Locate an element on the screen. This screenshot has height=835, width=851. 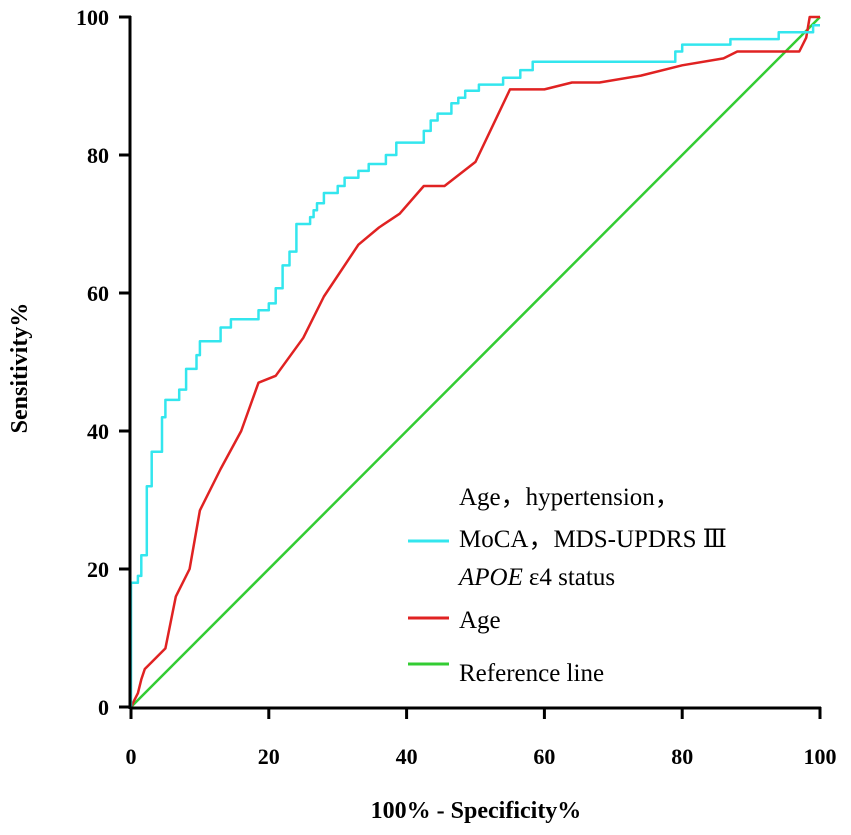
y-tick-label: 40 is located at coordinates (98, 431).